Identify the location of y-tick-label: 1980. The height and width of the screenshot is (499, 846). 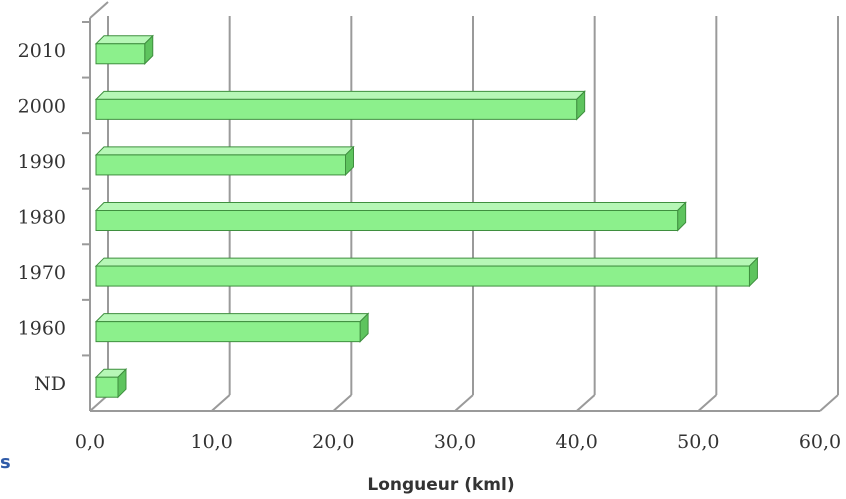
(42, 218).